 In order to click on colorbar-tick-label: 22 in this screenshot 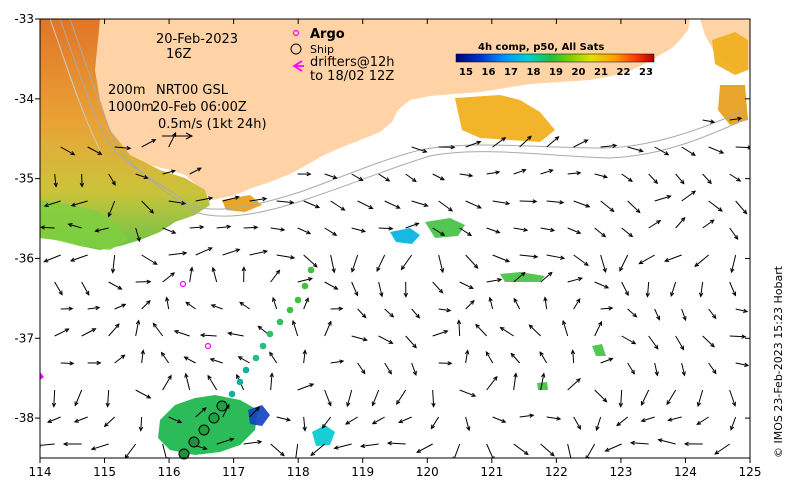, I will do `click(624, 72)`.